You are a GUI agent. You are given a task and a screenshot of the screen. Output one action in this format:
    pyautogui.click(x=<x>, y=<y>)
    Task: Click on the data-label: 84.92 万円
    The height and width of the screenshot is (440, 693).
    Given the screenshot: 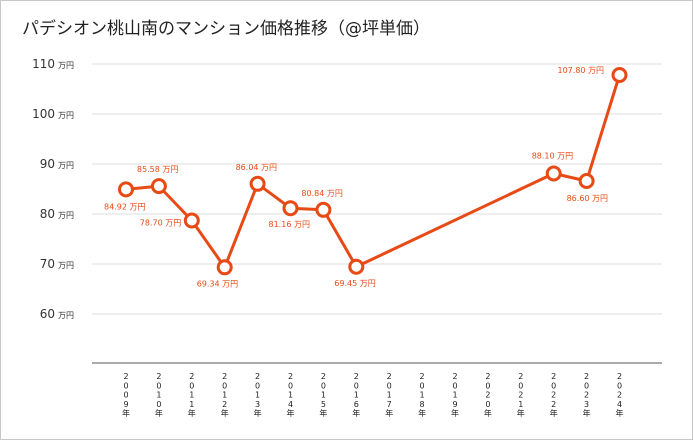 What is the action you would take?
    pyautogui.click(x=124, y=206)
    